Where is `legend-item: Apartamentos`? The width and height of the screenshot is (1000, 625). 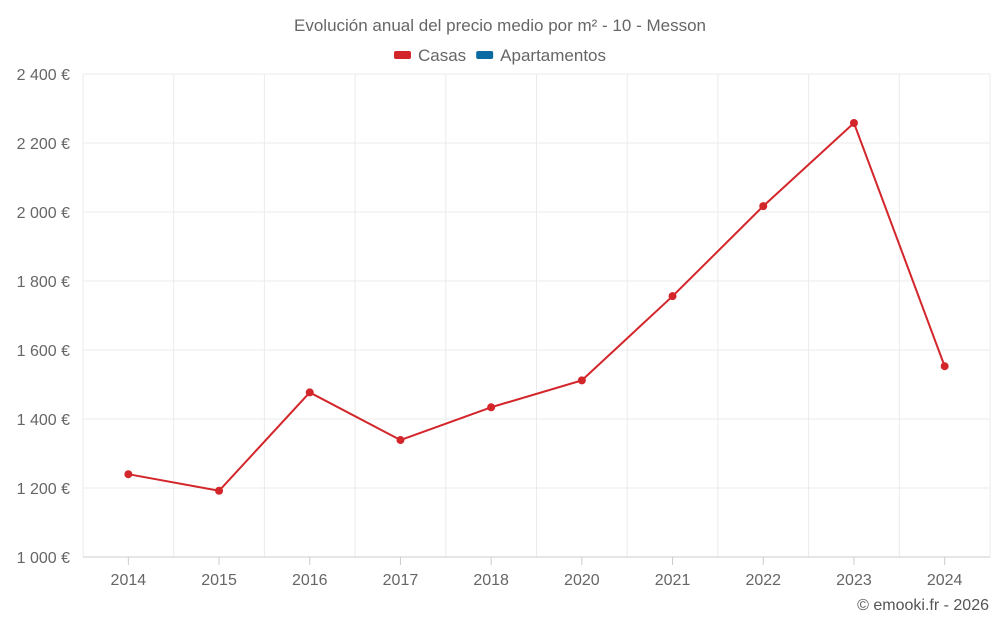
legend-item: Apartamentos is located at coordinates (541, 55).